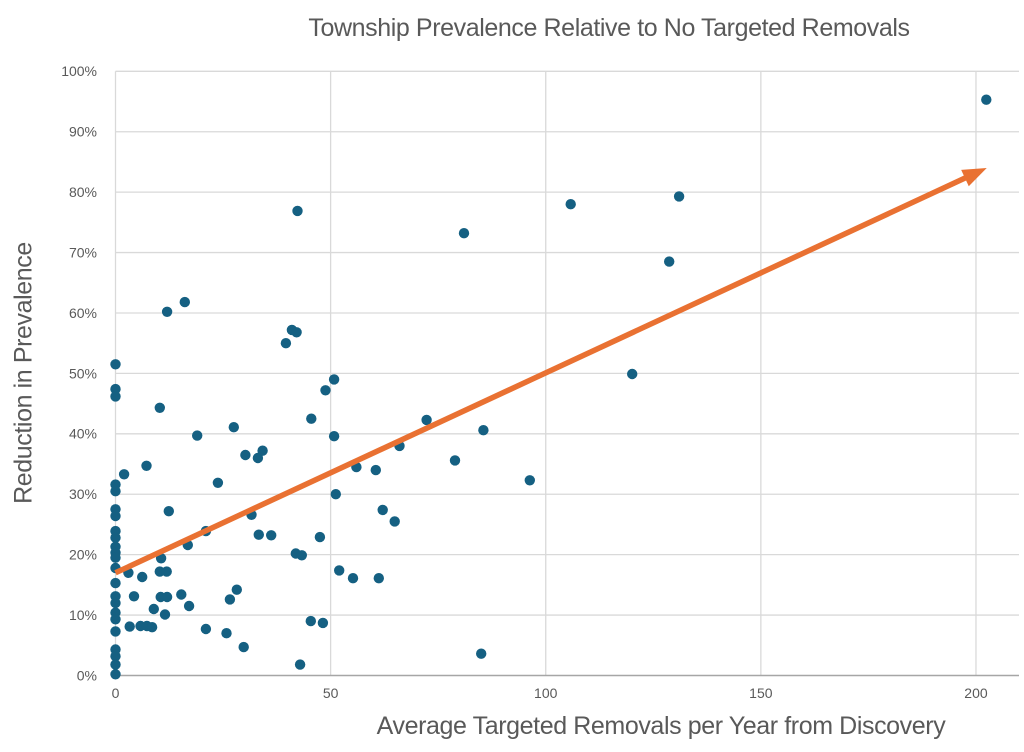 The width and height of the screenshot is (1024, 752). I want to click on svg-text: 100%, so click(79, 71).